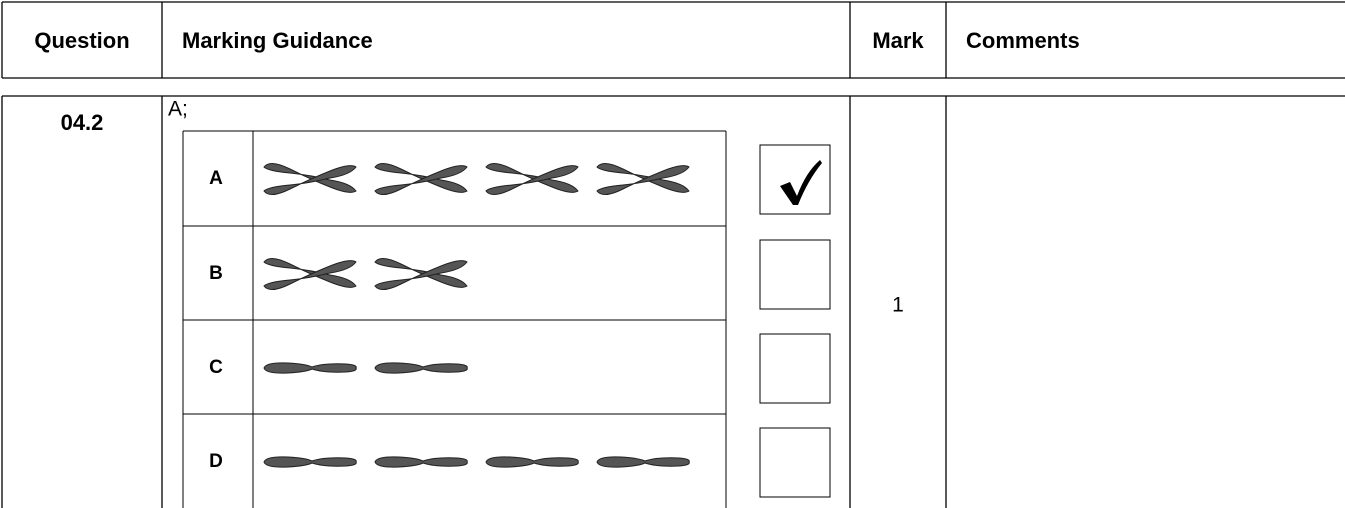 Image resolution: width=1345 pixels, height=508 pixels. Describe the element at coordinates (82, 122) in the screenshot. I see `question-number: 04.2` at that location.